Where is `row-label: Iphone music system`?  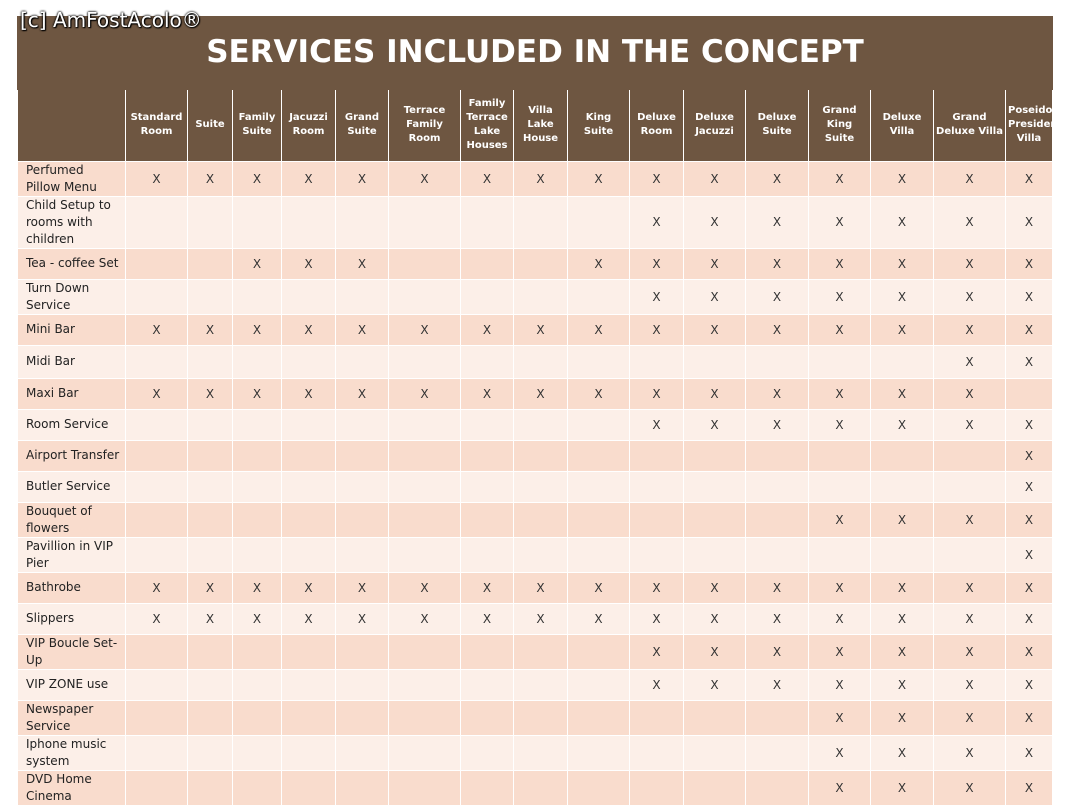 row-label: Iphone music system is located at coordinates (71, 752).